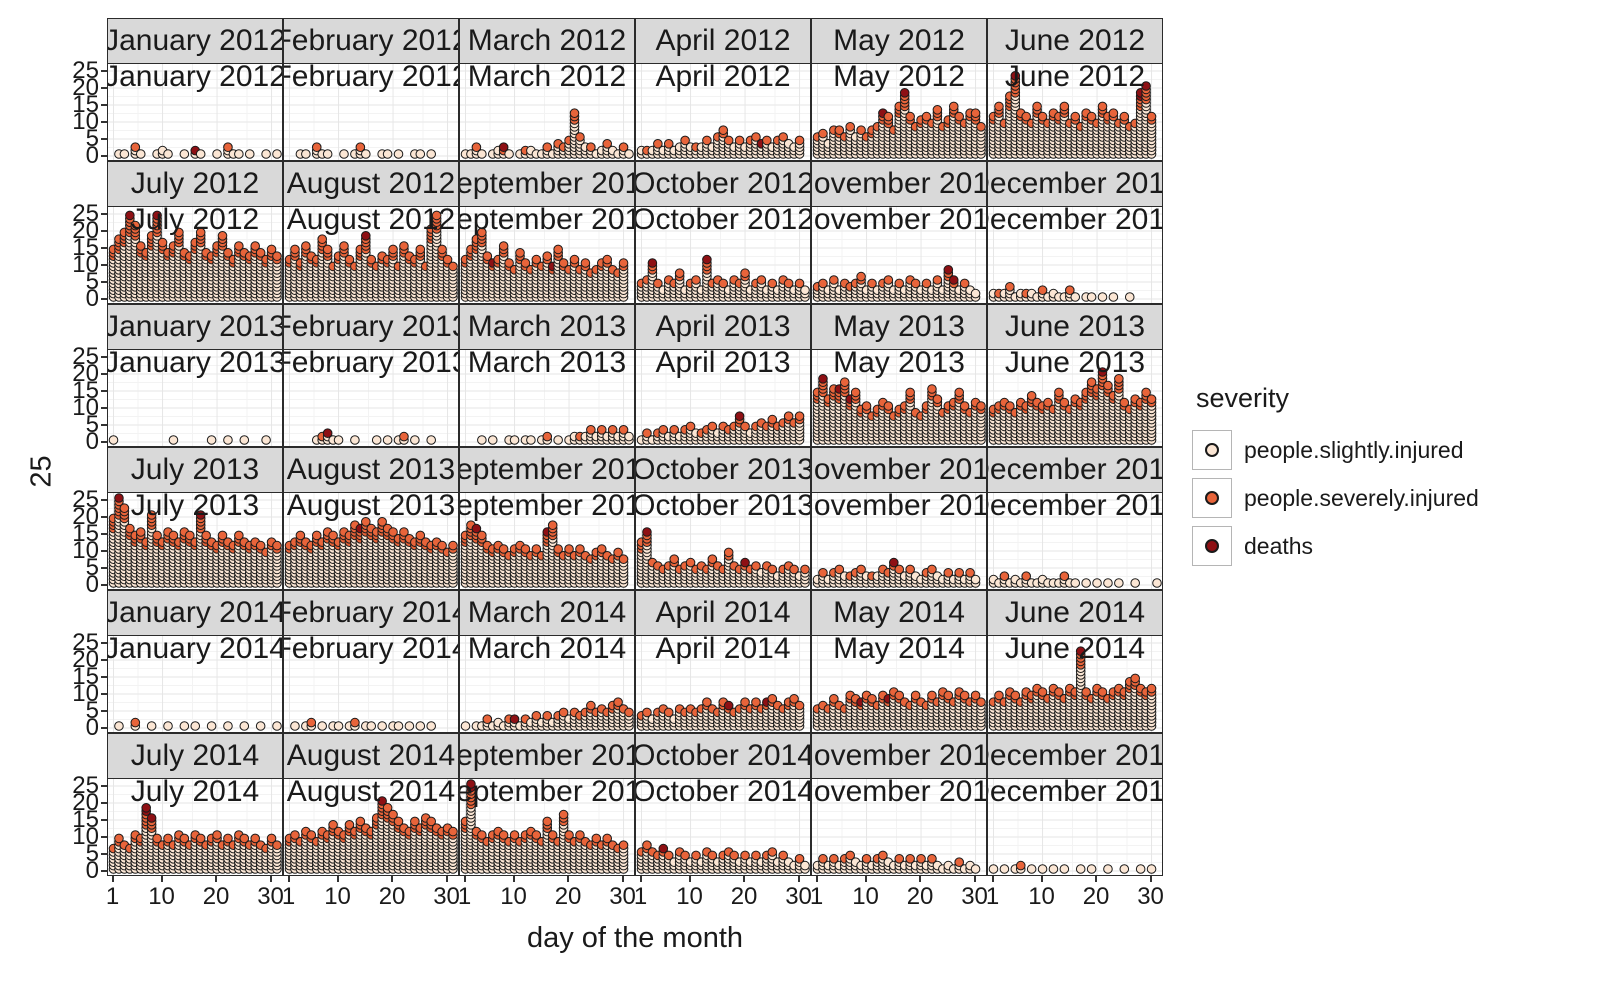 The width and height of the screenshot is (1600, 1000). What do you see at coordinates (371, 612) in the screenshot?
I see `facet-strip-label: February 2014` at bounding box center [371, 612].